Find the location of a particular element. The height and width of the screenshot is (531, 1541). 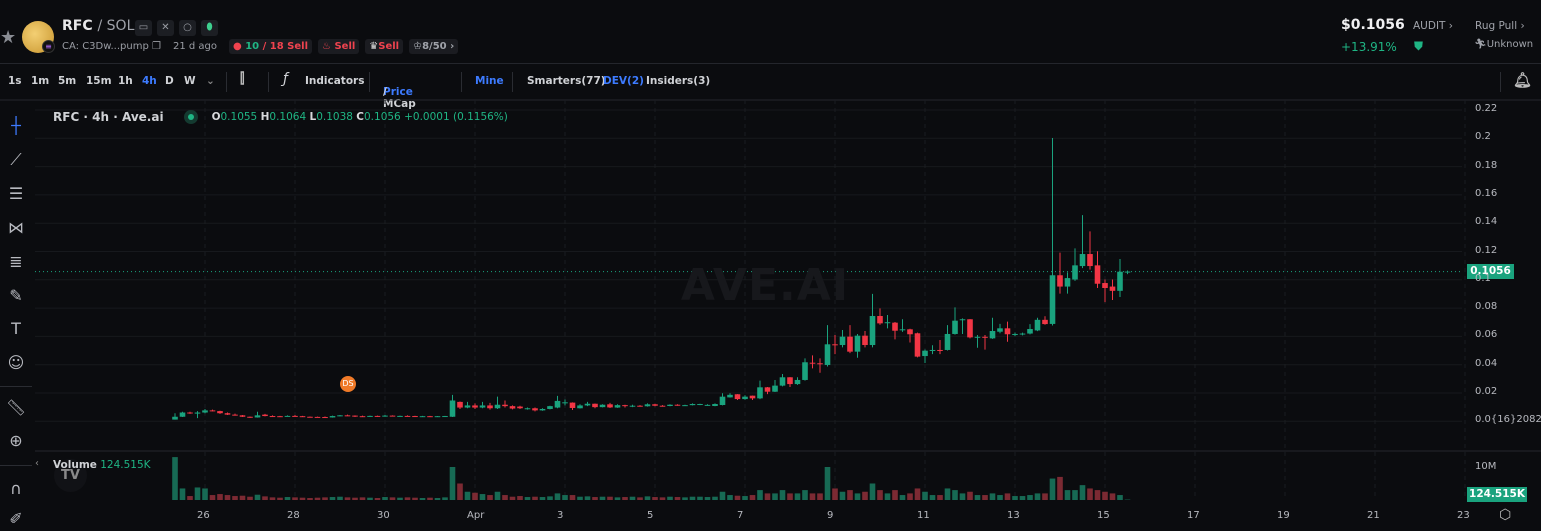

interval-5m: 5m is located at coordinates (67, 81).